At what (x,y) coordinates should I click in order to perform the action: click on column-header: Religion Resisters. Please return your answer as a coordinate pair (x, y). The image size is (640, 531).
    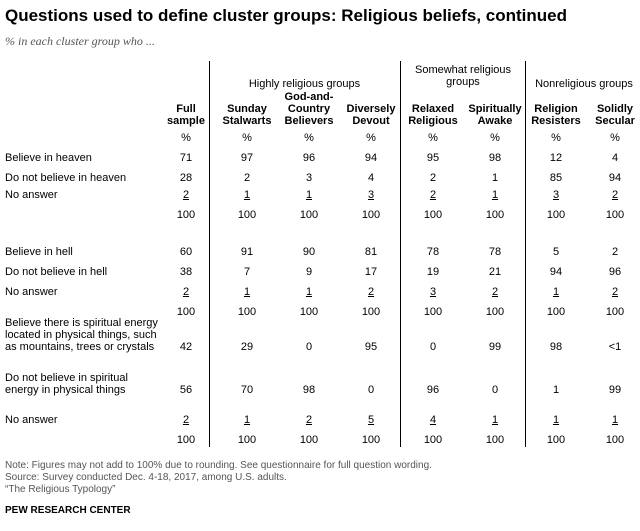
    Looking at the image, I should click on (556, 115).